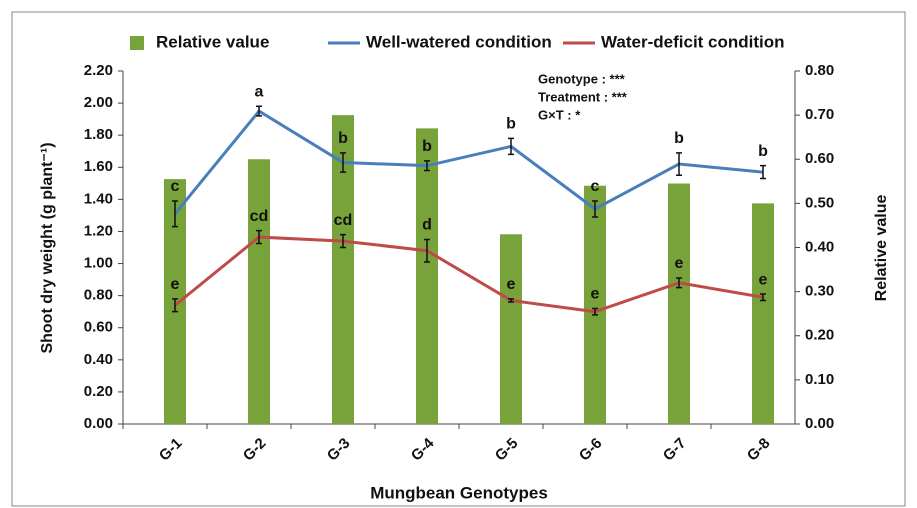 The width and height of the screenshot is (917, 508). I want to click on y2-tick-label: 0.10, so click(819, 379).